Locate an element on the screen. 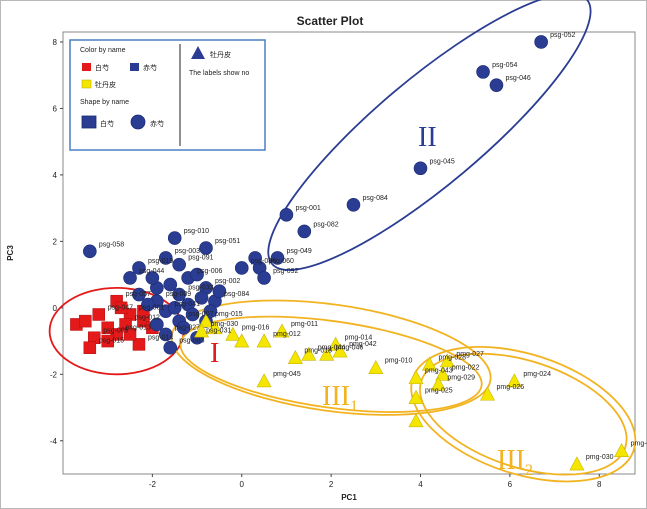 The height and width of the screenshot is (509, 647). point-label: psg-083 is located at coordinates (191, 341).